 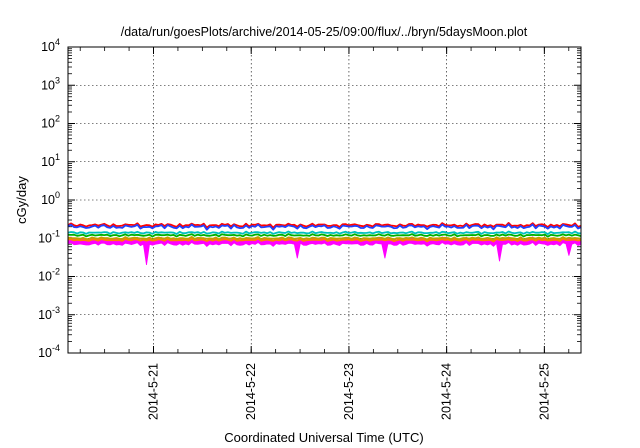 I want to click on x-axis-label: Coordinated Universal Time (UTC), so click(x=323, y=437).